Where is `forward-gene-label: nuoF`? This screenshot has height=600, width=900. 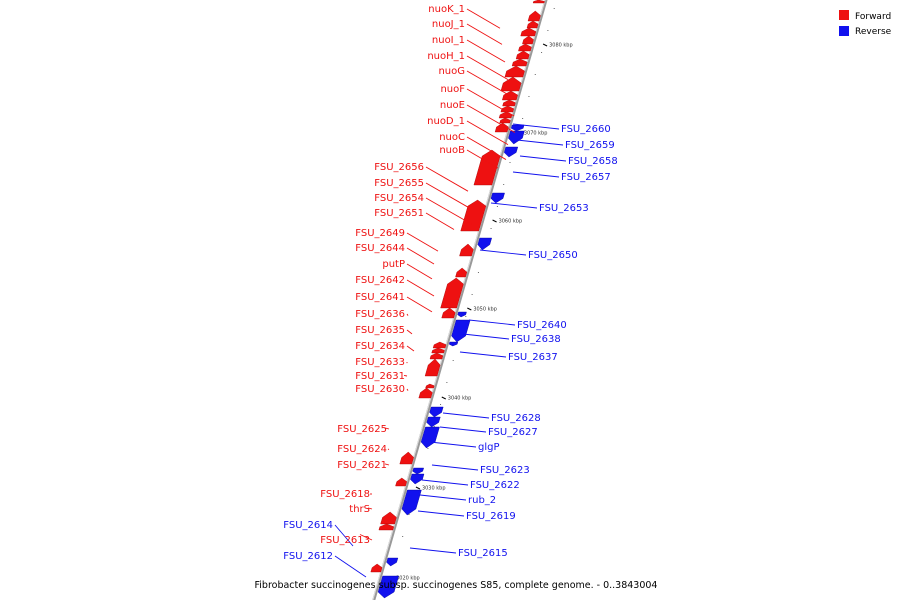 forward-gene-label: nuoF is located at coordinates (452, 89).